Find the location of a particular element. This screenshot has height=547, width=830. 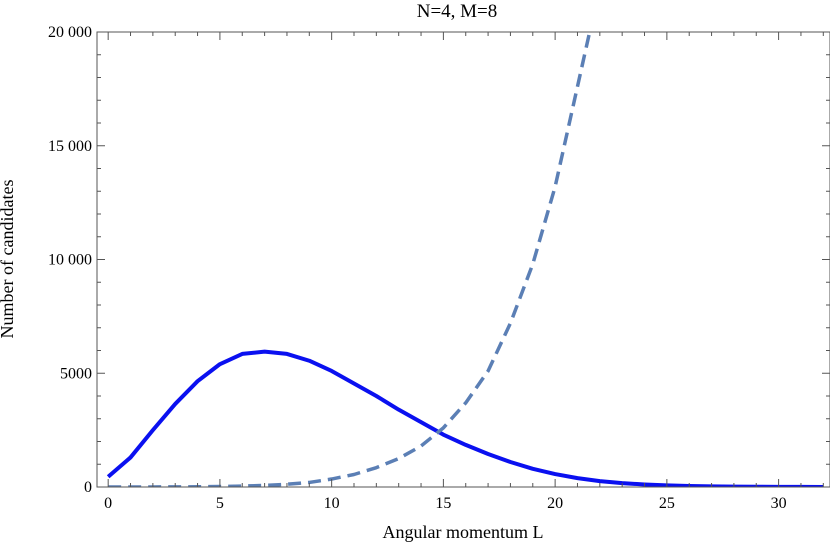

y-tick-label: 0 is located at coordinates (88, 487).